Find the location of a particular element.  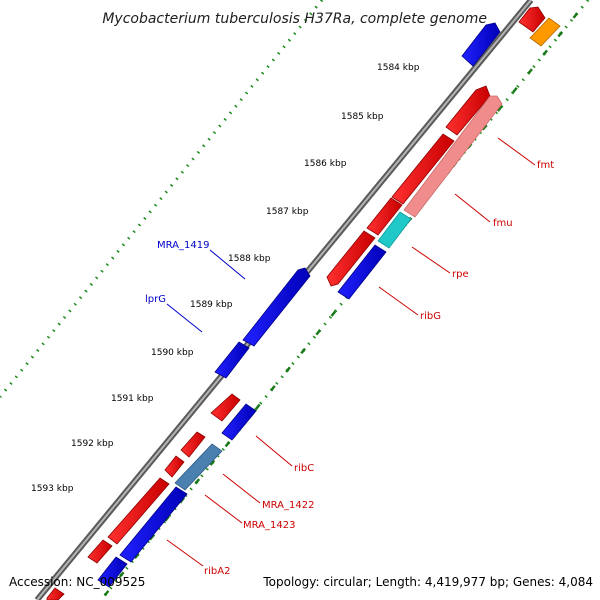

gene-rpe is located at coordinates (394, 230).